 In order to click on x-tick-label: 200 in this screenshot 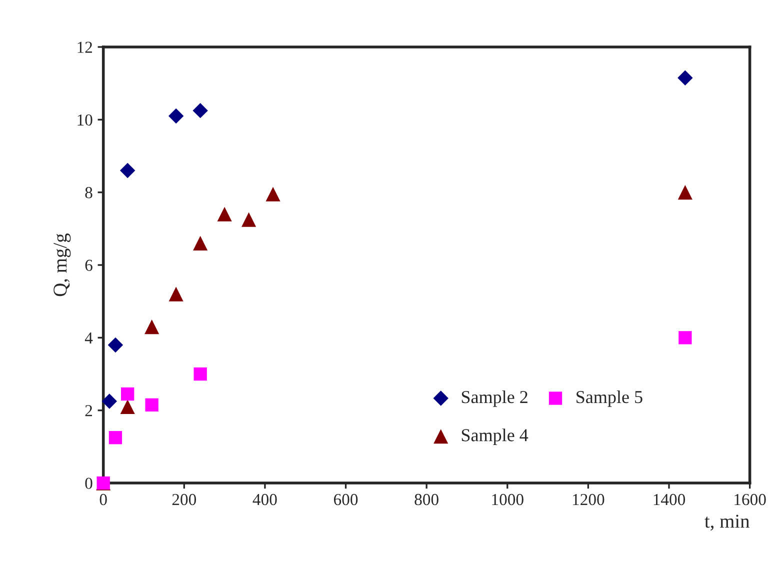, I will do `click(184, 500)`.